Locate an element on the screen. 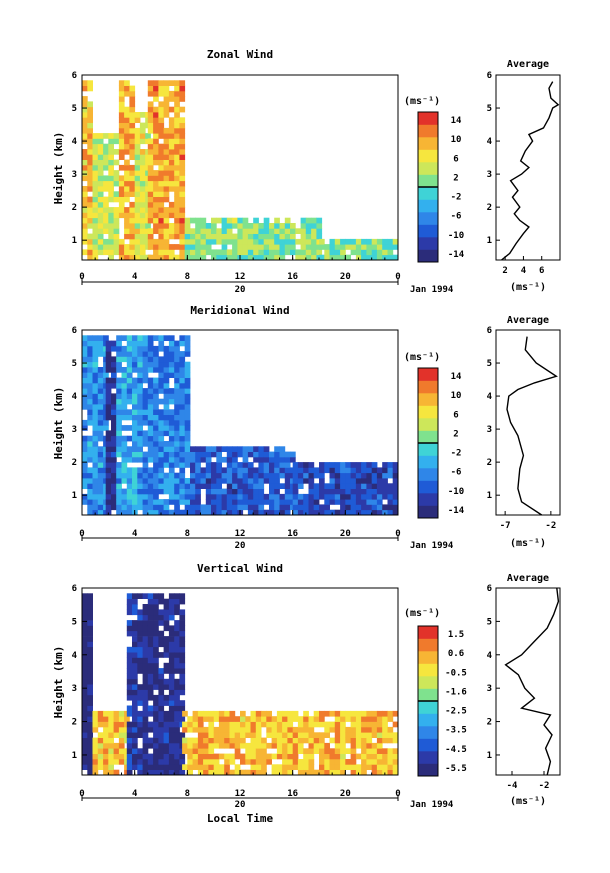 The height and width of the screenshot is (873, 610). zonal-wind-profile-title: Average is located at coordinates (528, 64).